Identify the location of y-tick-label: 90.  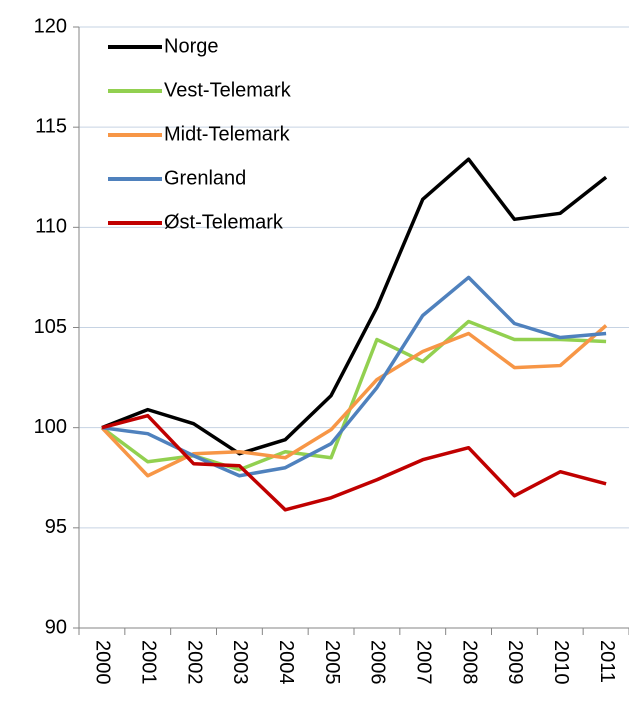
(56, 627).